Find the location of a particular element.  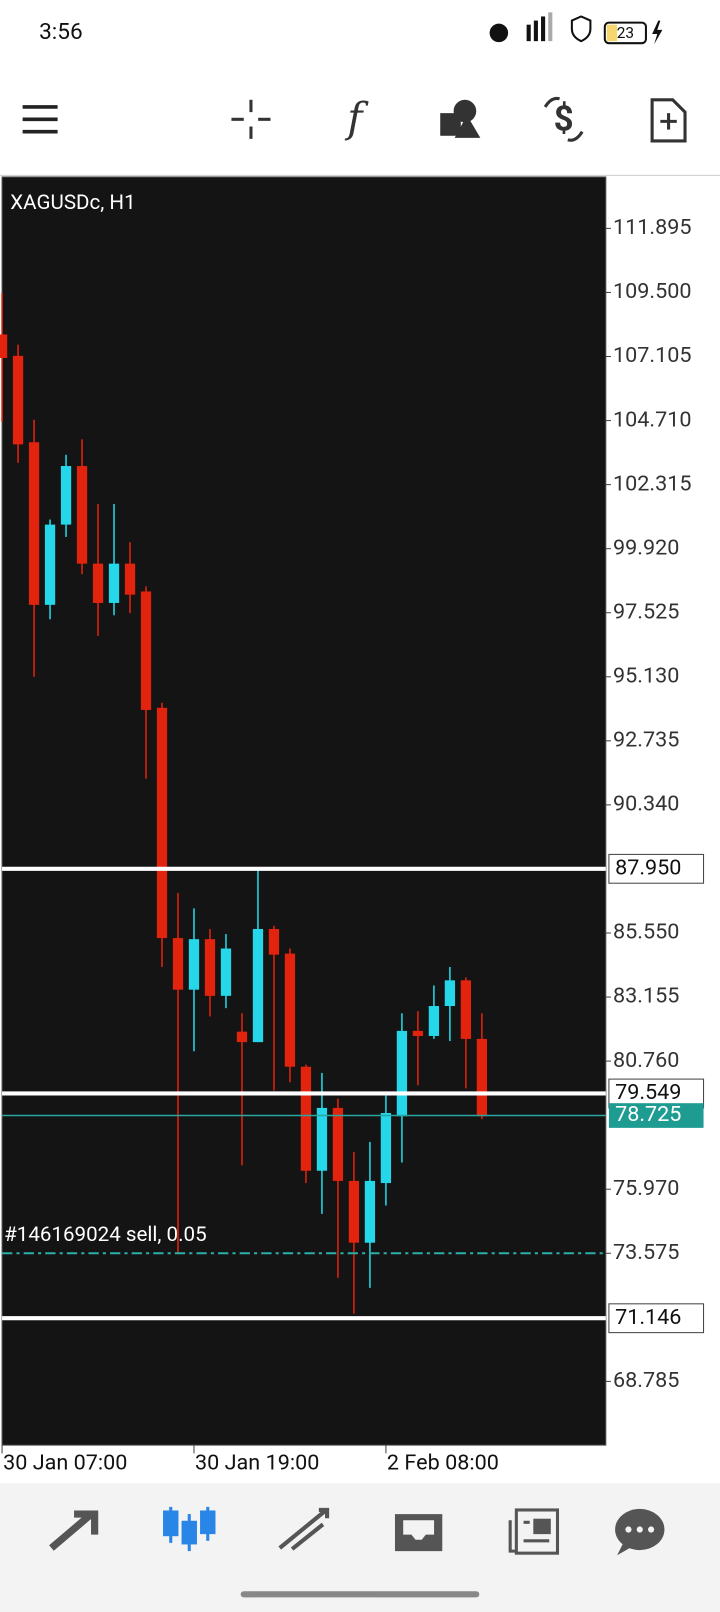

y-tick-label: 97.525 is located at coordinates (646, 611).